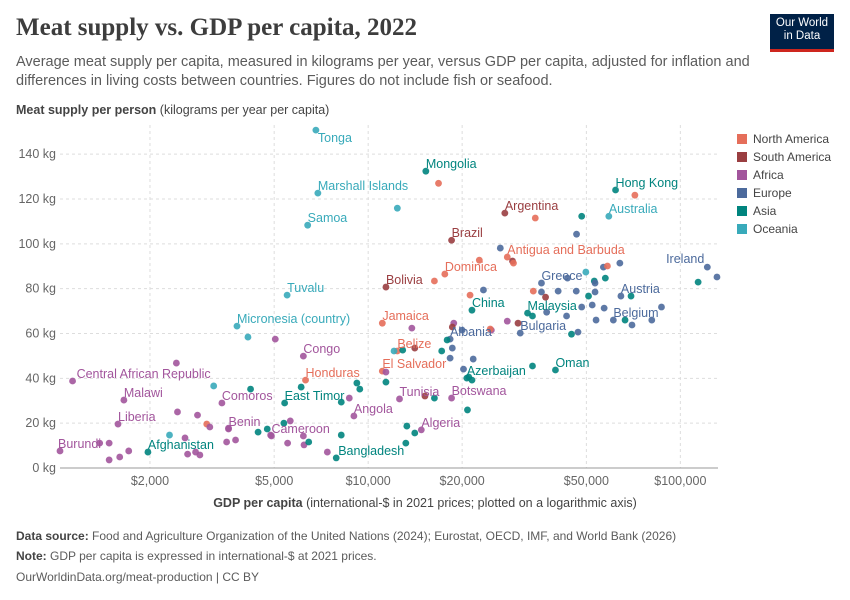 Image resolution: width=850 pixels, height=600 pixels. What do you see at coordinates (765, 211) in the screenshot?
I see `legend-label: Asia` at bounding box center [765, 211].